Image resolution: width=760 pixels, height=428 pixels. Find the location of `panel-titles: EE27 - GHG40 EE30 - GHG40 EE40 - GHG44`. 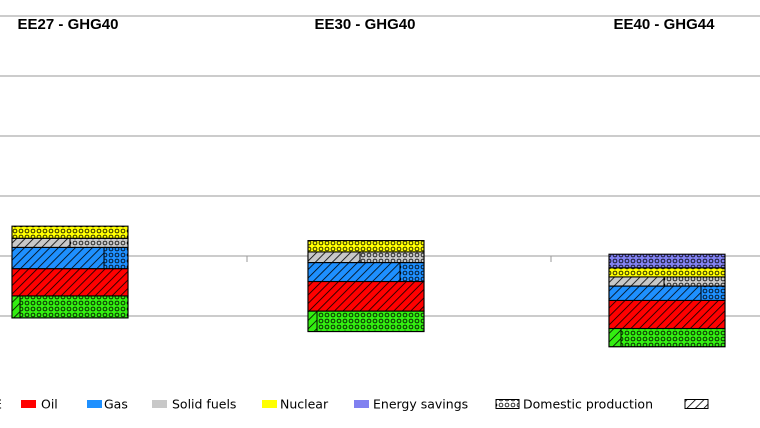

panel-titles: EE27 - GHG40 EE30 - GHG40 EE40 - GHG44 is located at coordinates (367, 24).